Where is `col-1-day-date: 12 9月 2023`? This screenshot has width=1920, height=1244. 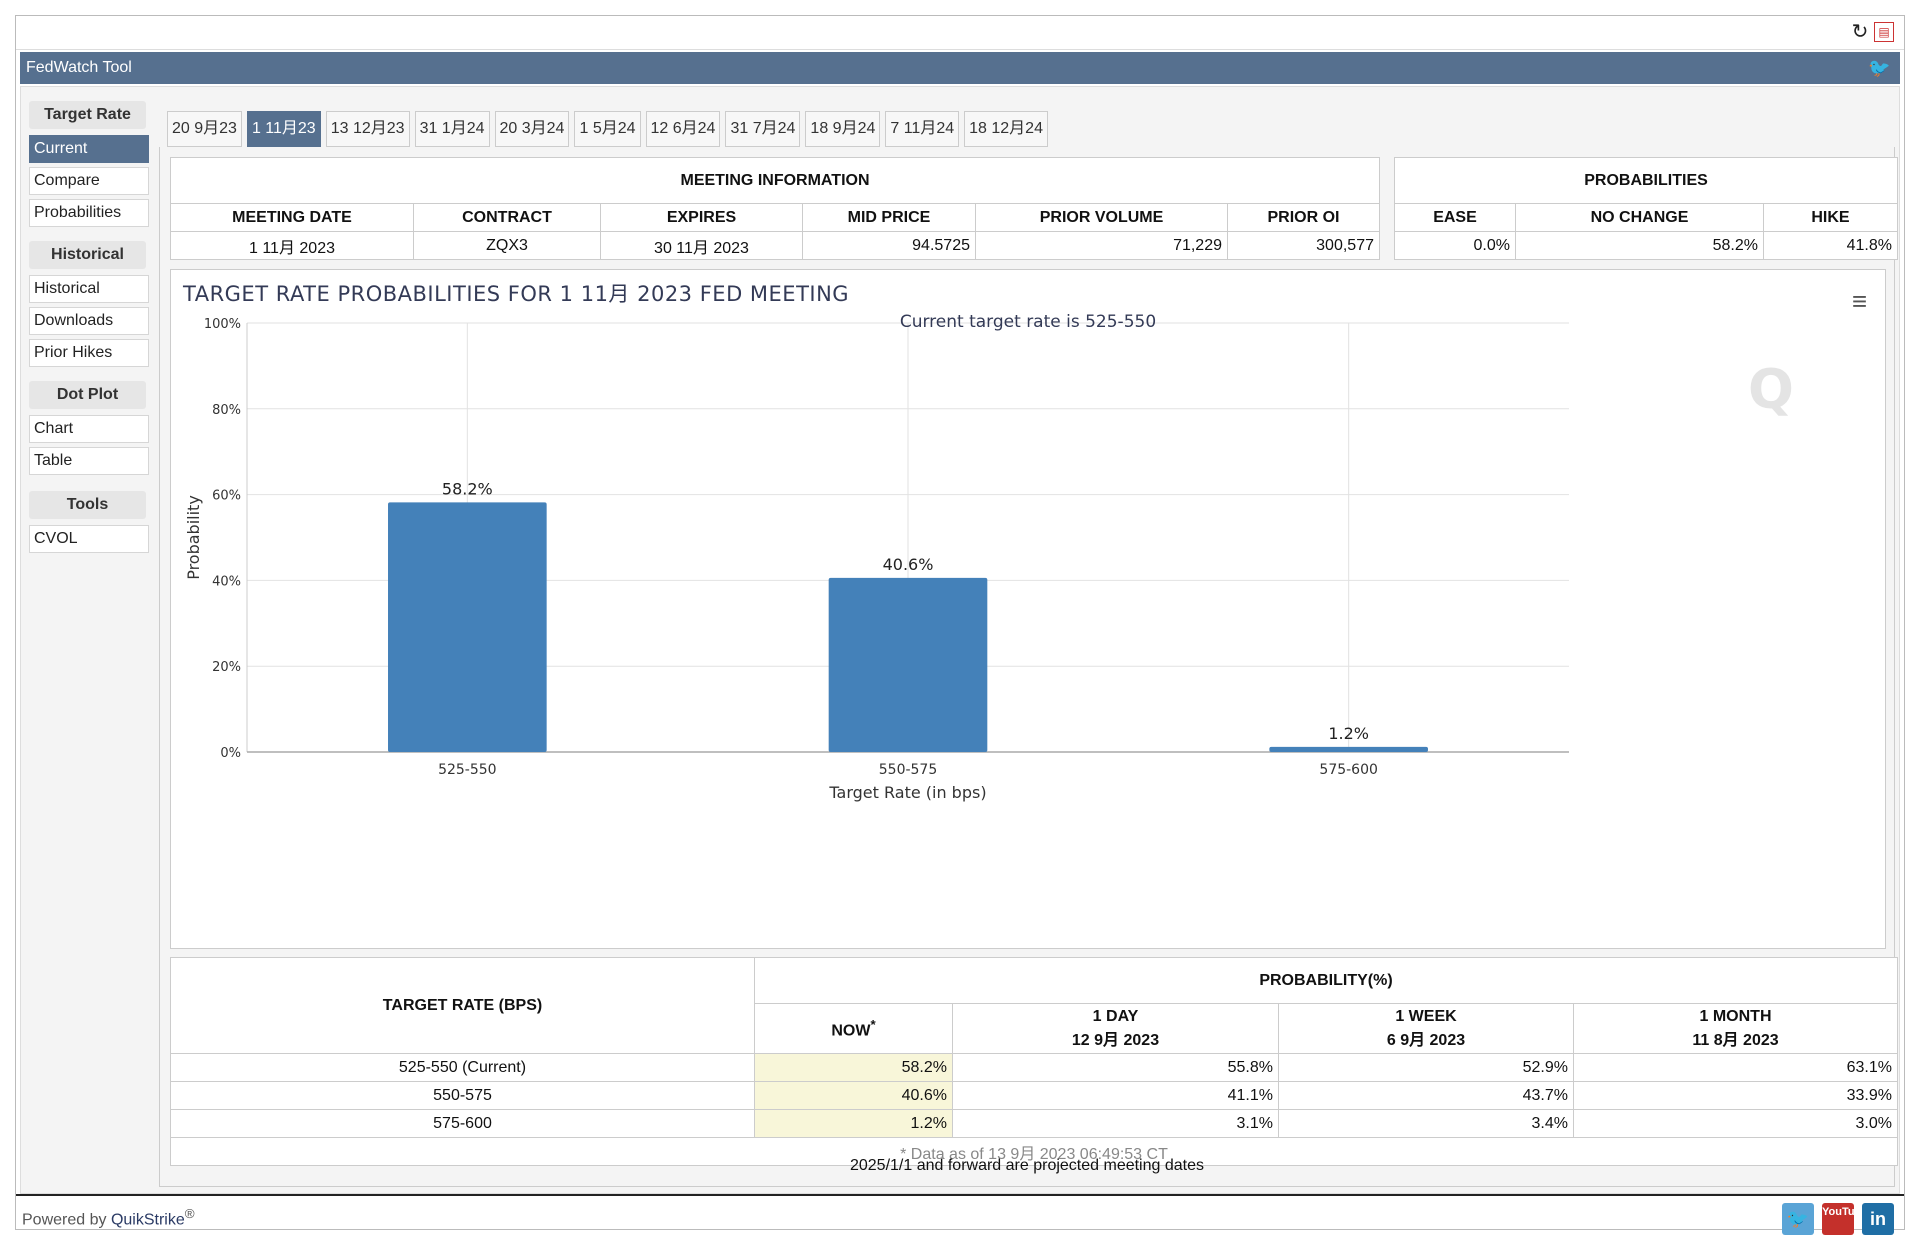
col-1-day-date: 12 9月 2023 is located at coordinates (1115, 1040).